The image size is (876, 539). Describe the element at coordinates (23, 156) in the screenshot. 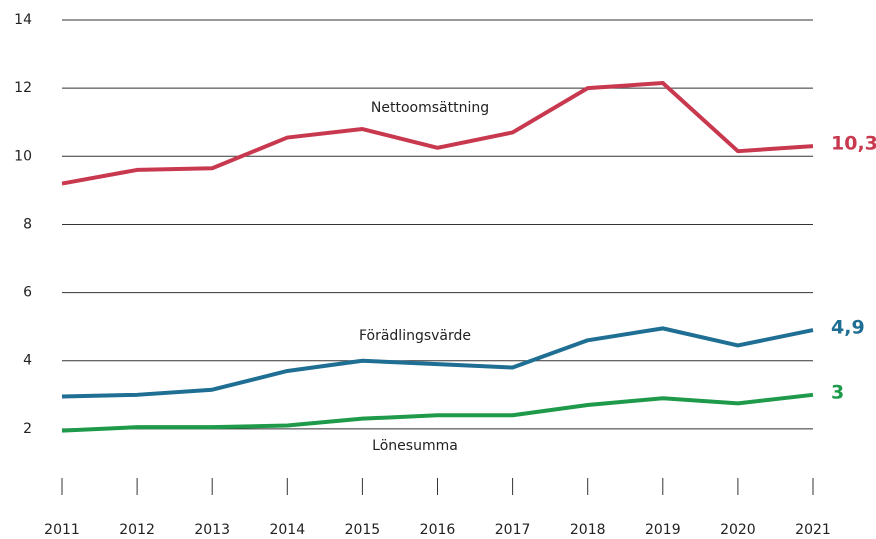

I see `y-tick-label: 10` at that location.